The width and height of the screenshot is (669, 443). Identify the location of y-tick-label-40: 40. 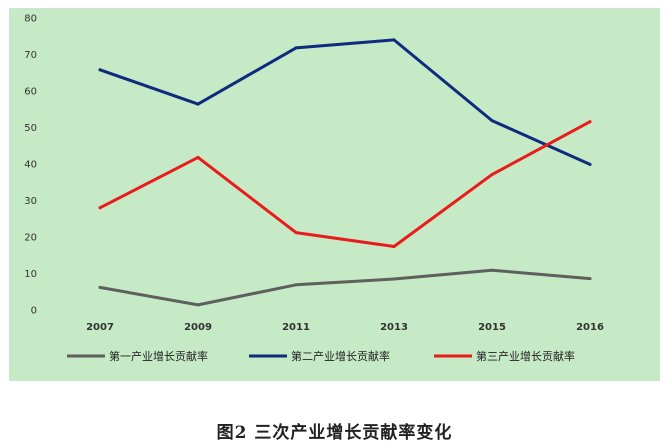
(30, 165).